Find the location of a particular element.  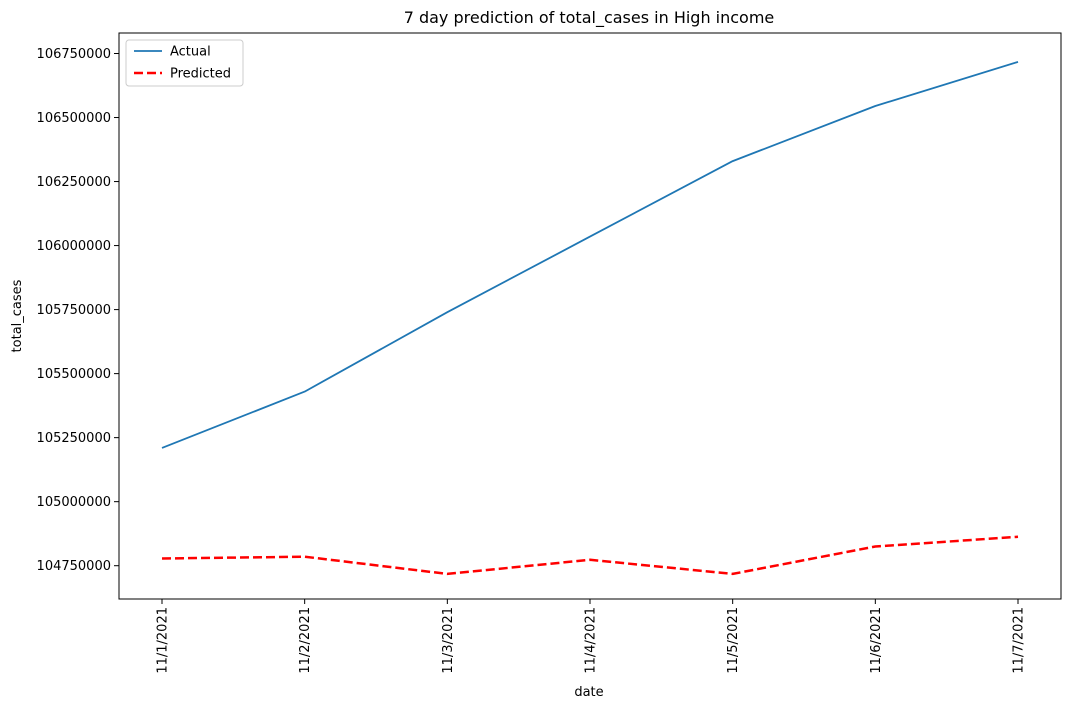

x-tick-label: 11/6/2021 is located at coordinates (876, 640).